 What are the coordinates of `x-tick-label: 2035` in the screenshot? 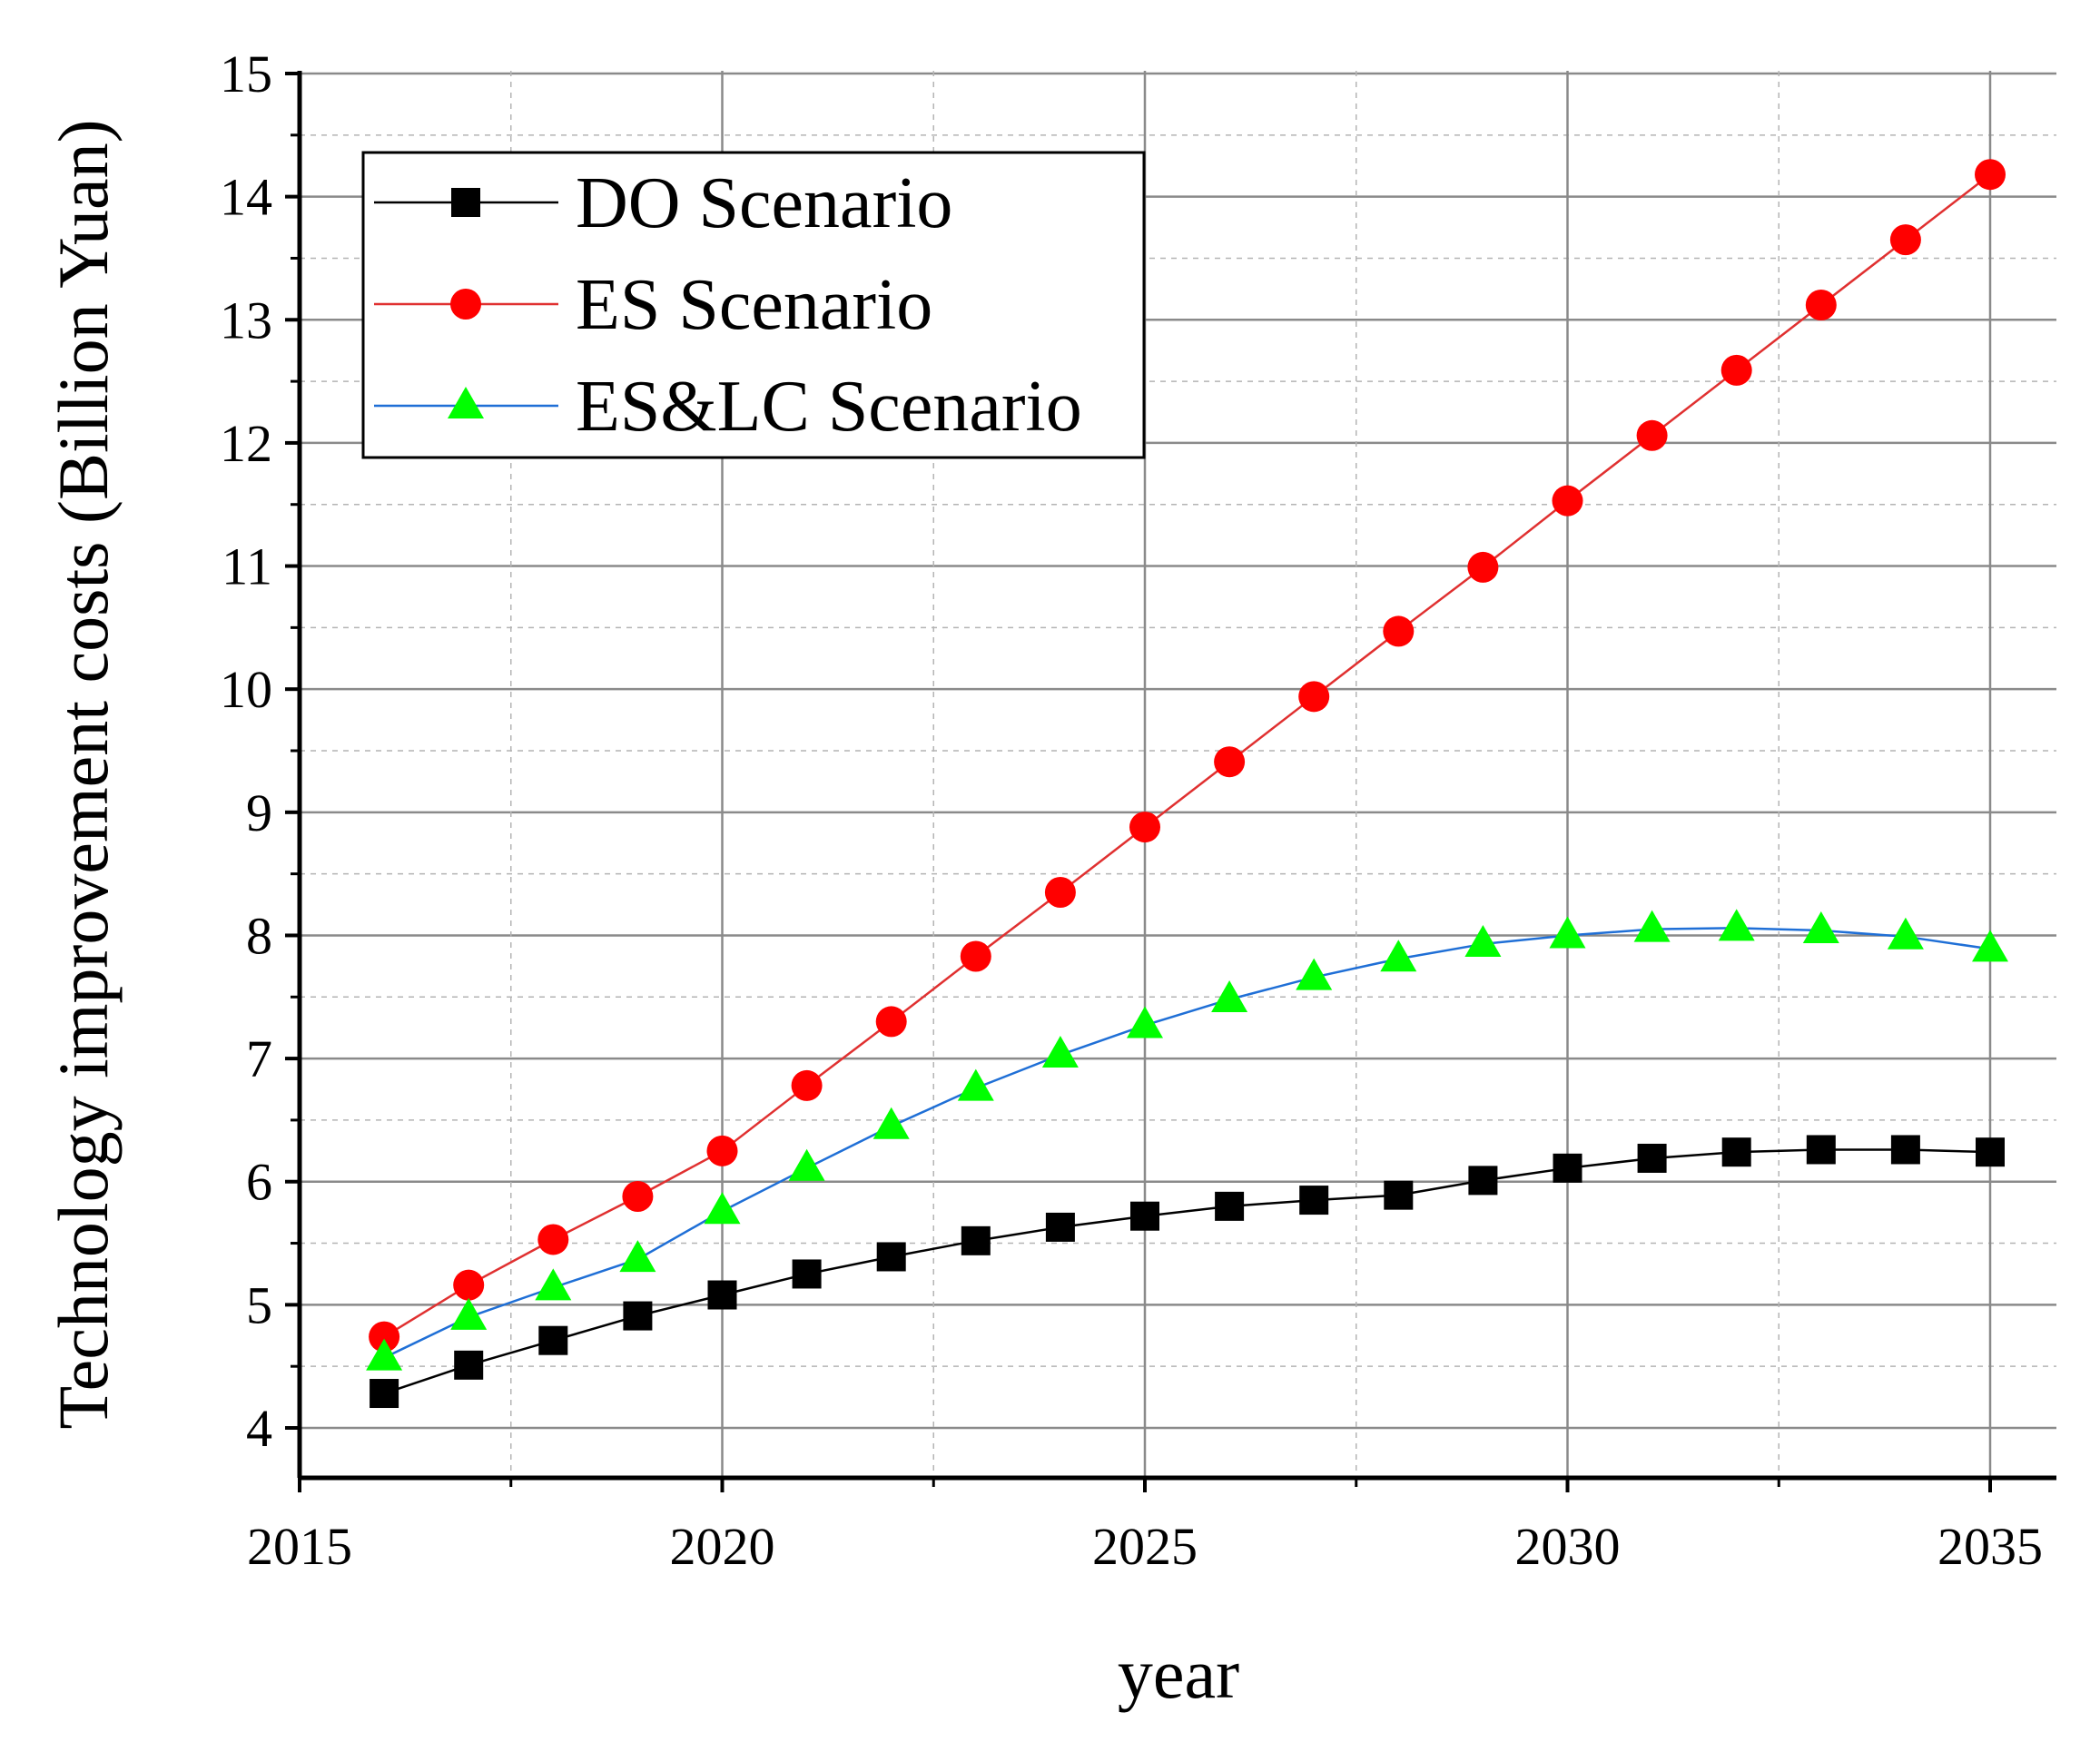 It's located at (1990, 1547).